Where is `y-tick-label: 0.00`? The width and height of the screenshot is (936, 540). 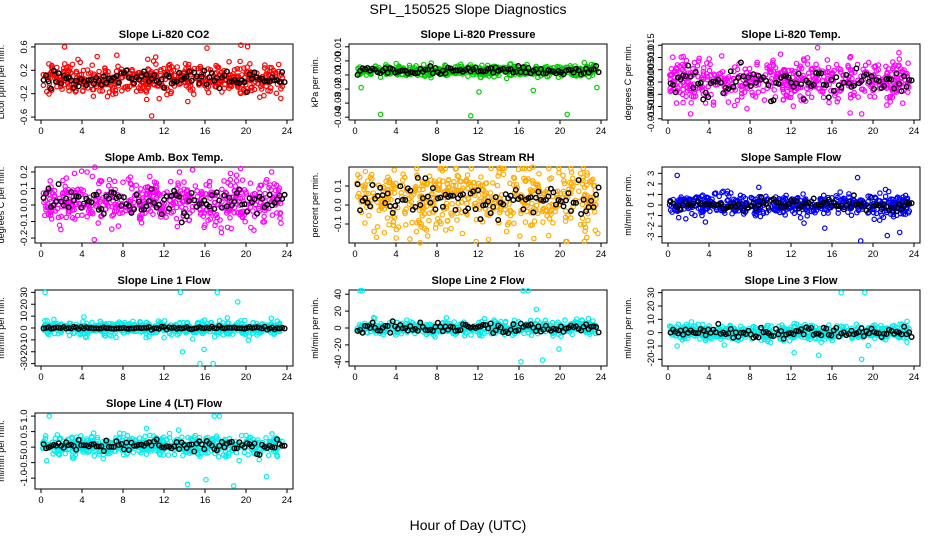 y-tick-label: 0.00 is located at coordinates (338, 61).